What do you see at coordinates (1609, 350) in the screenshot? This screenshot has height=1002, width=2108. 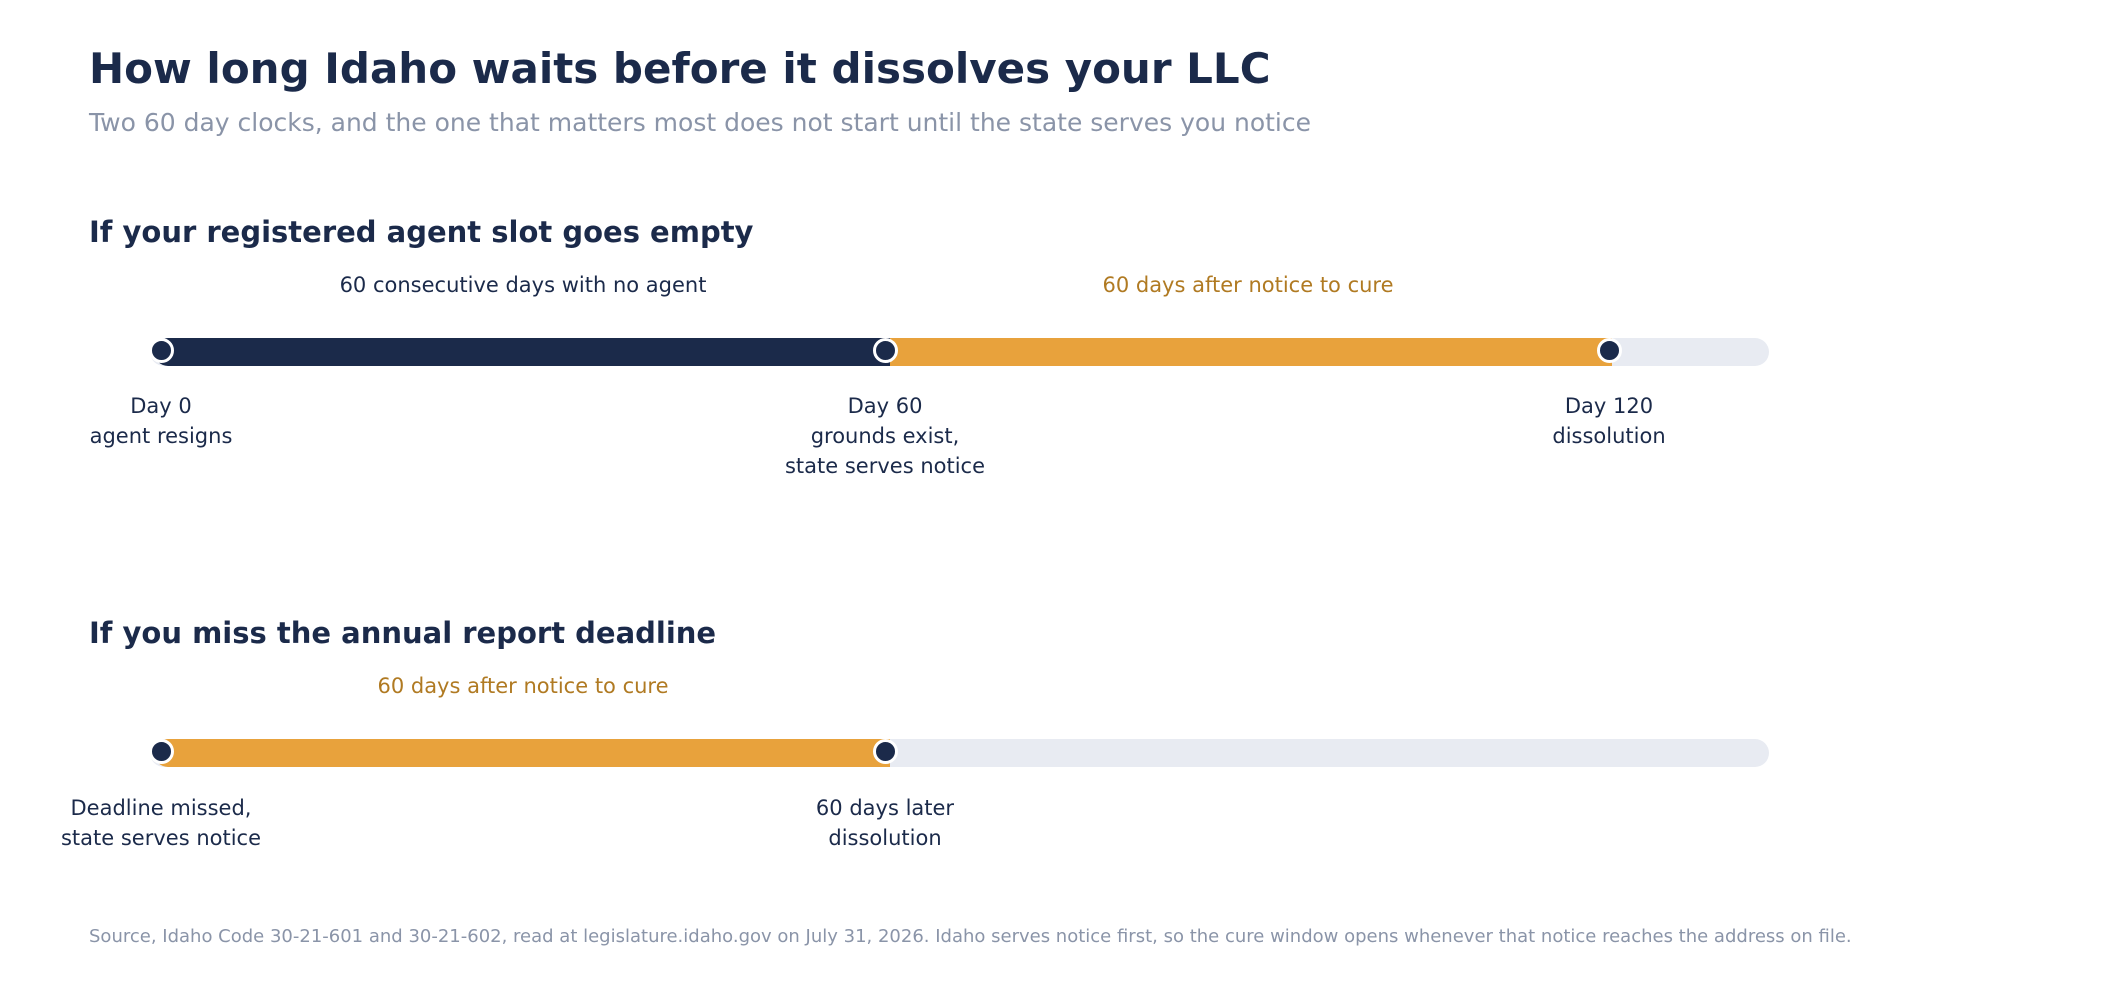 I see `timeline-agent-node-day120` at bounding box center [1609, 350].